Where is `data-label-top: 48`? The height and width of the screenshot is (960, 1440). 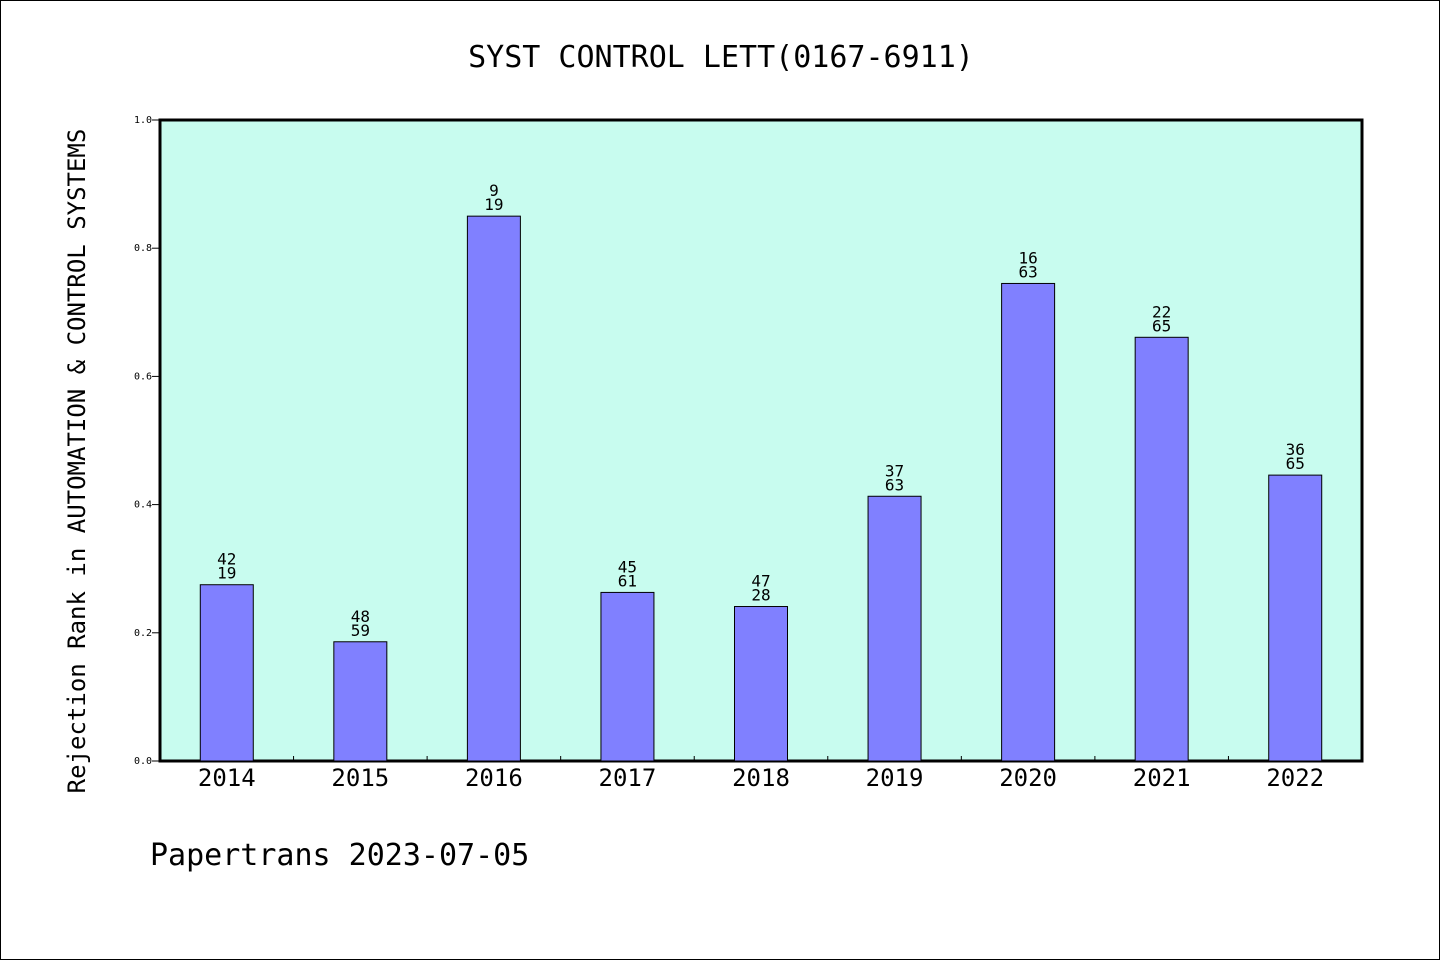
data-label-top: 48 is located at coordinates (360, 616).